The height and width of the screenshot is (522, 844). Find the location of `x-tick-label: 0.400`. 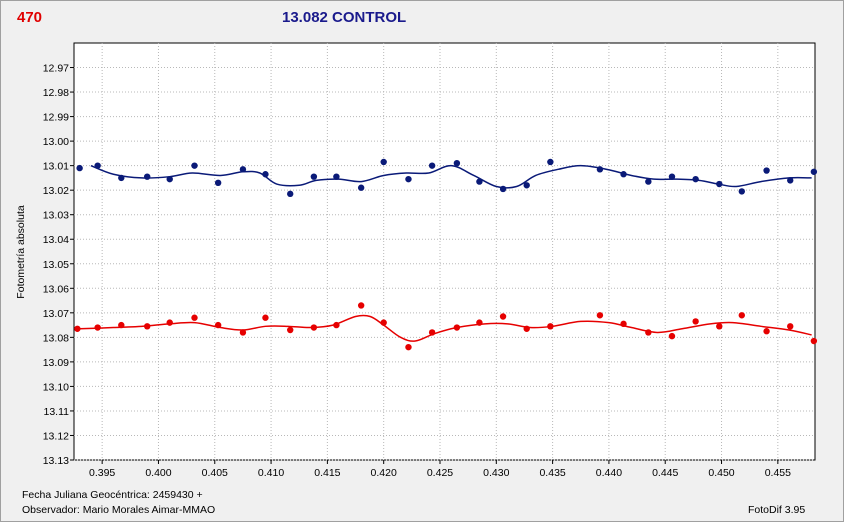

x-tick-label: 0.400 is located at coordinates (158, 473).